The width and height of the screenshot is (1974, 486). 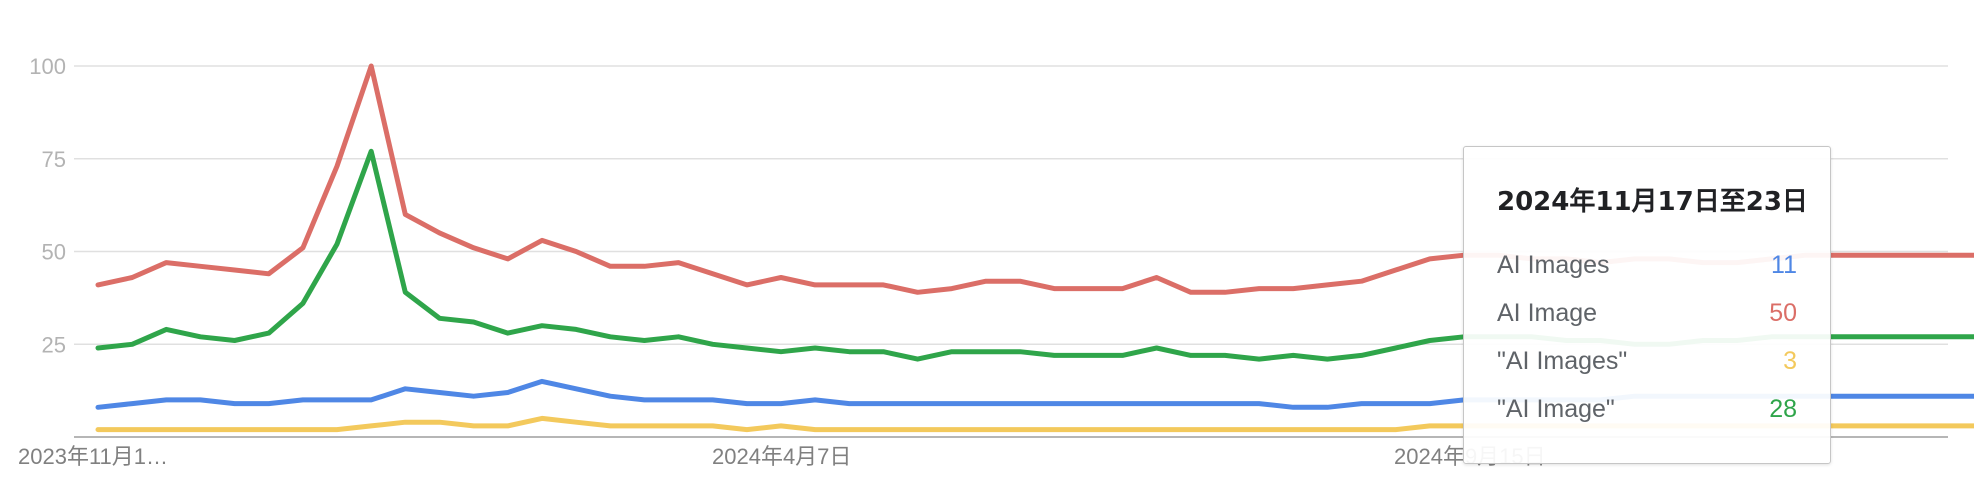 I want to click on tooltip-series-value: 50, so click(x=1783, y=313).